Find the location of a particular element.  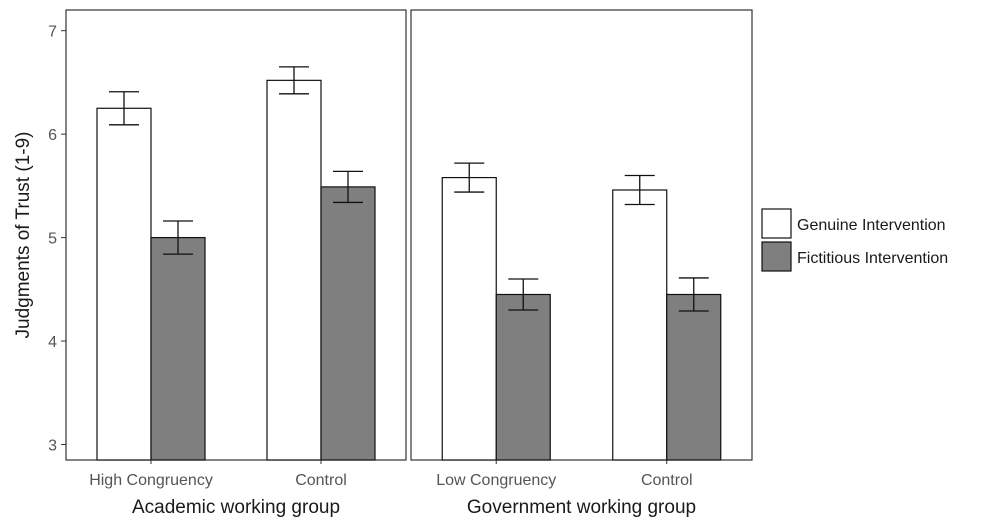

y-axis-title: Judgments of Trust (1-9) is located at coordinates (23, 235).